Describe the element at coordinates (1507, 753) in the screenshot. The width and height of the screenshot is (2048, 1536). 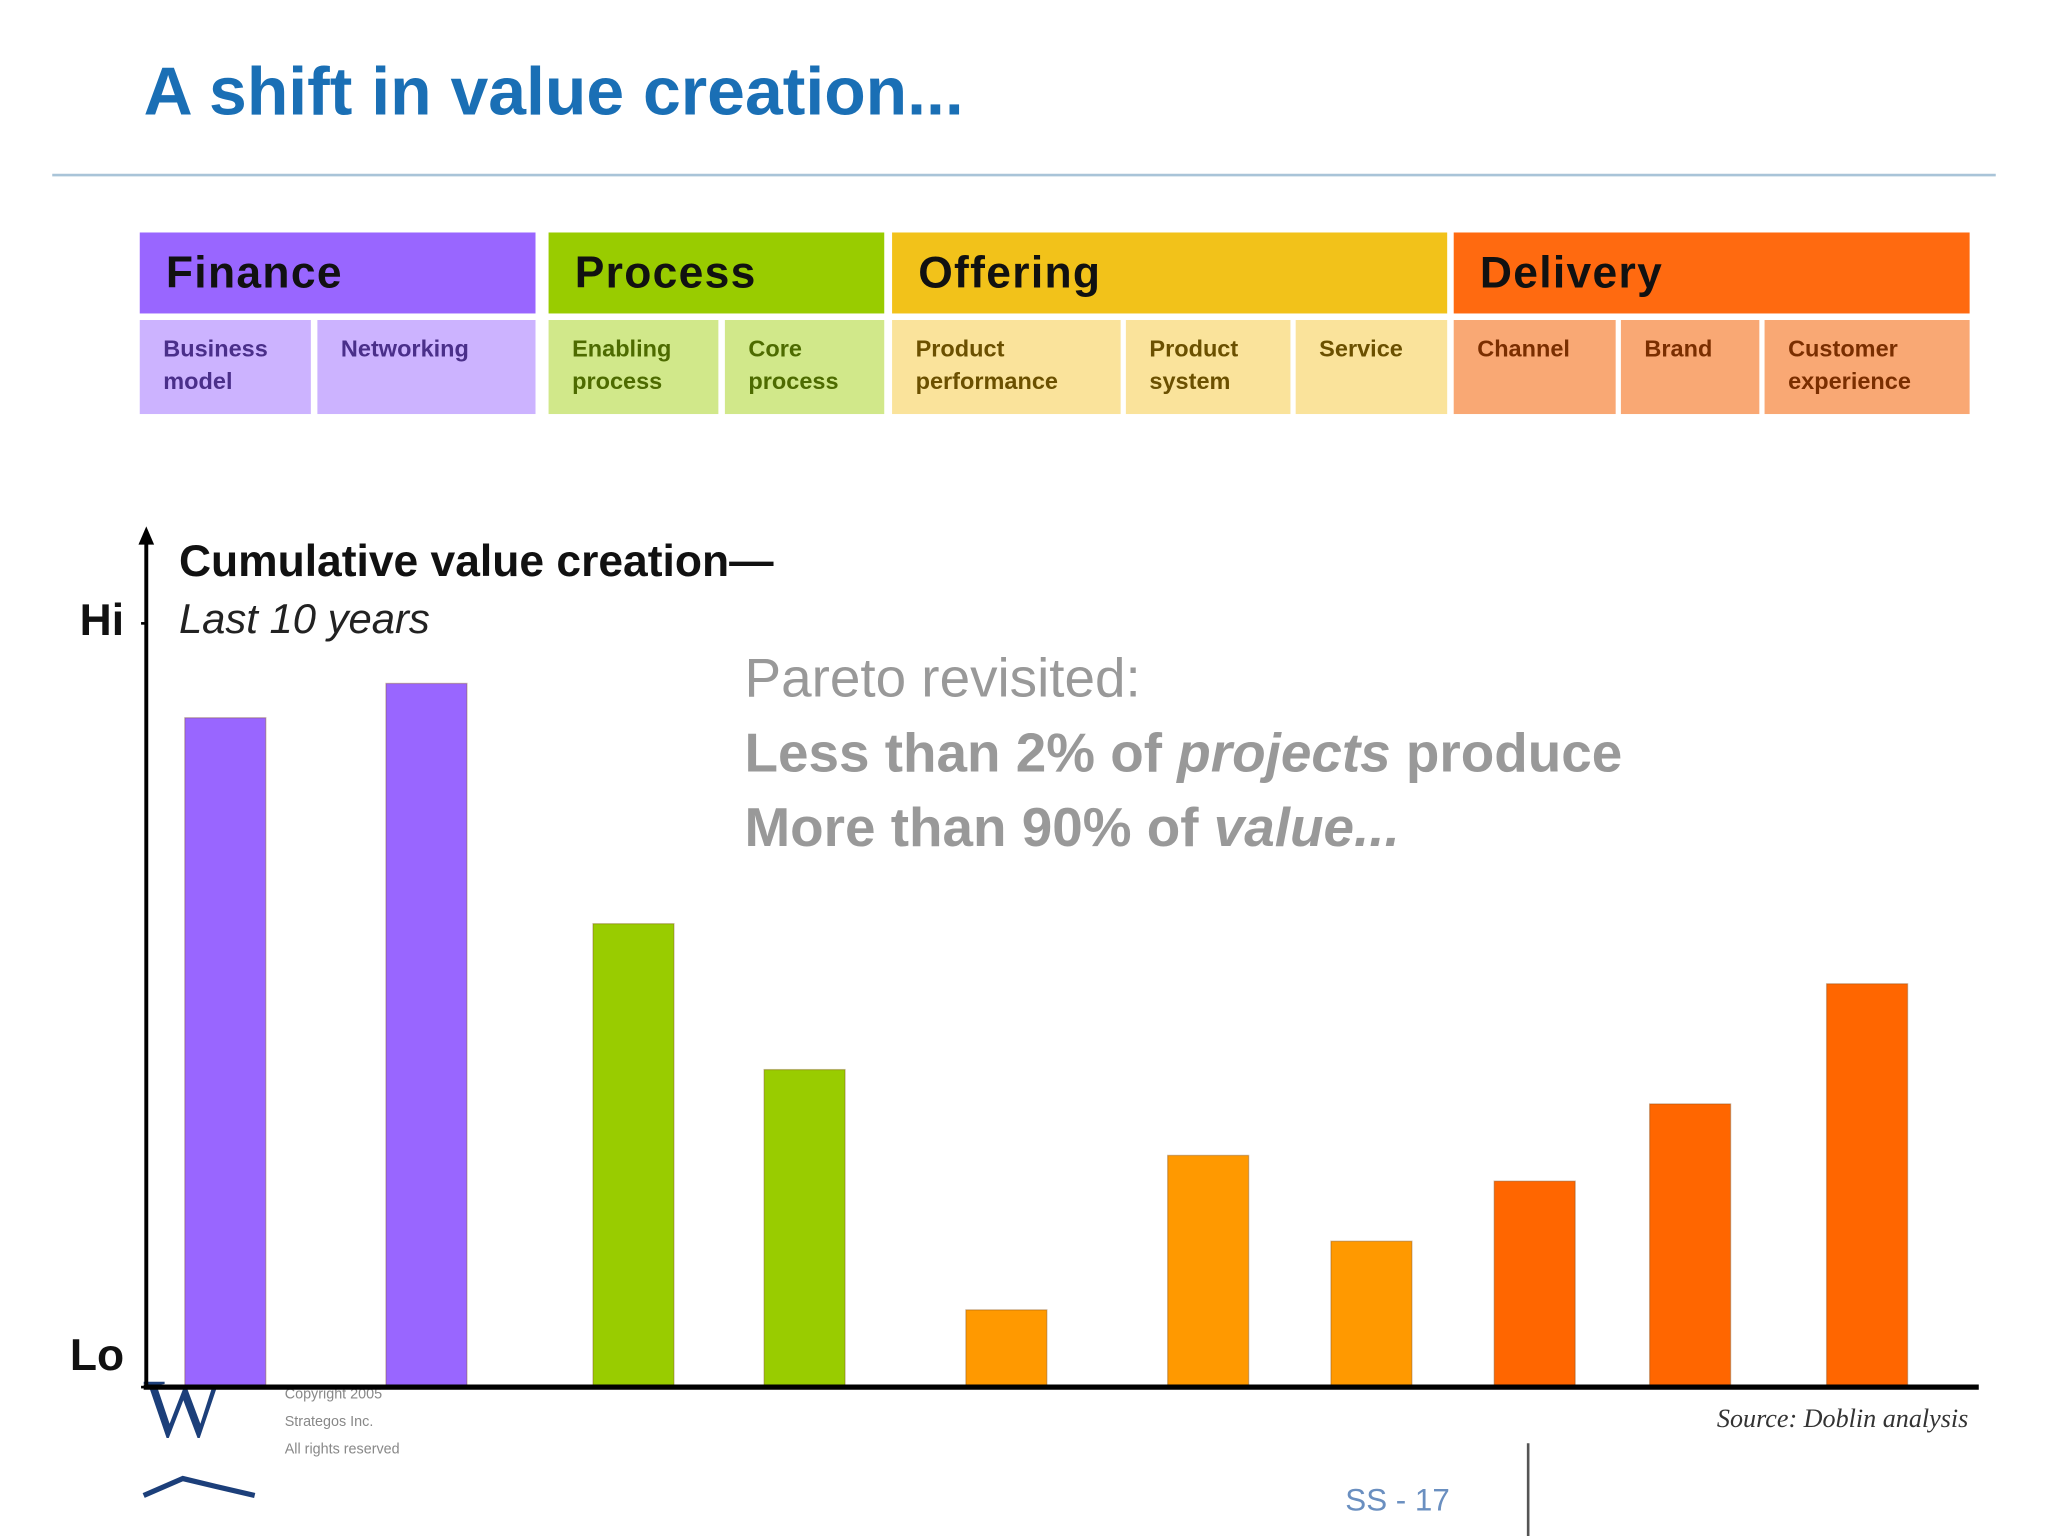
I see `annotation-segment: produce` at that location.